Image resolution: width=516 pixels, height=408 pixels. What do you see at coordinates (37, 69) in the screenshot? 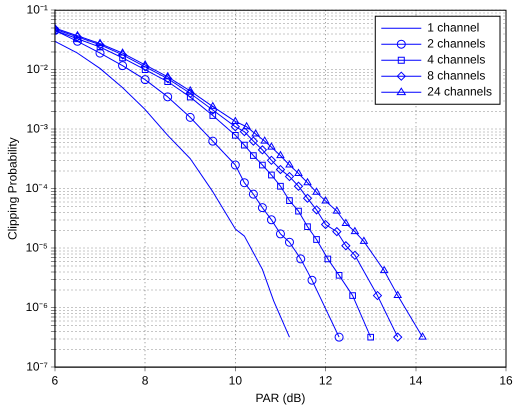
I see `y-tick-label: 10⁻²` at bounding box center [37, 69].